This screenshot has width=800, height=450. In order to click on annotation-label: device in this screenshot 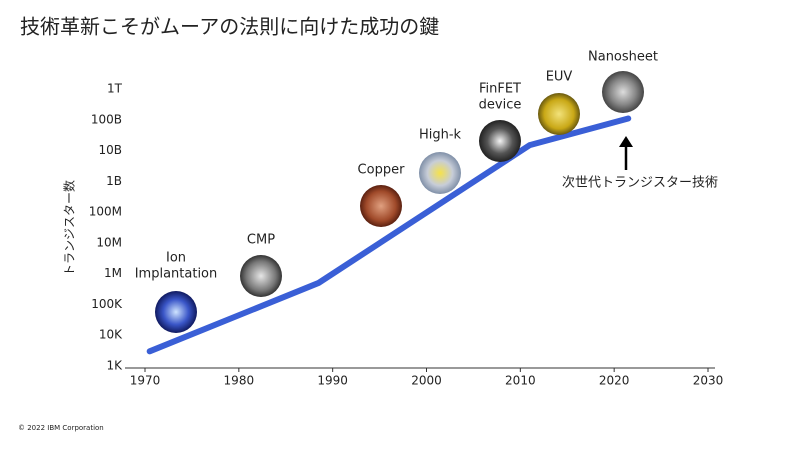, I will do `click(500, 105)`.